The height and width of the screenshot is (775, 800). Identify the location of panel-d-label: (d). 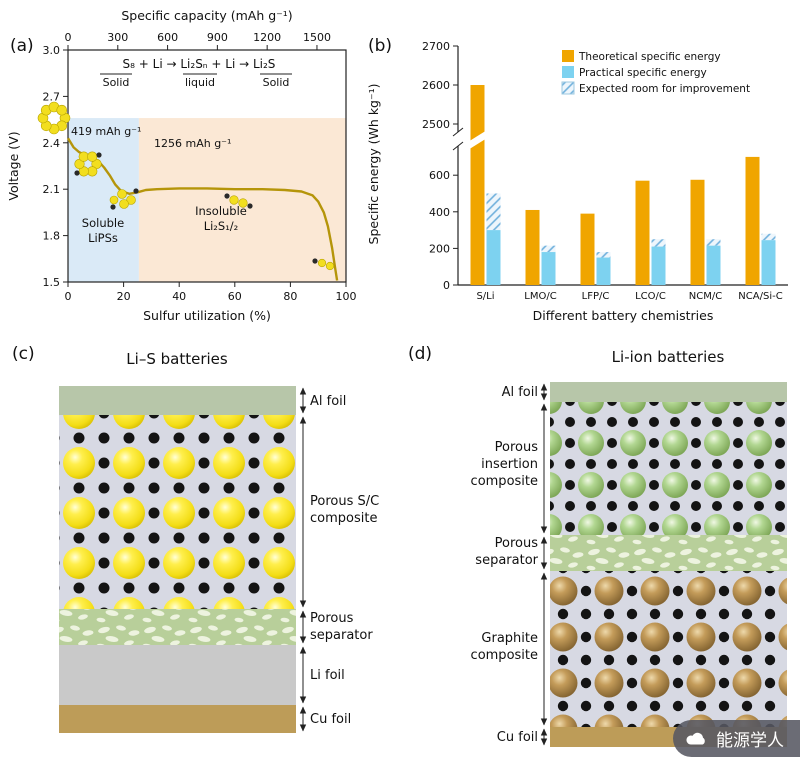
(420, 354).